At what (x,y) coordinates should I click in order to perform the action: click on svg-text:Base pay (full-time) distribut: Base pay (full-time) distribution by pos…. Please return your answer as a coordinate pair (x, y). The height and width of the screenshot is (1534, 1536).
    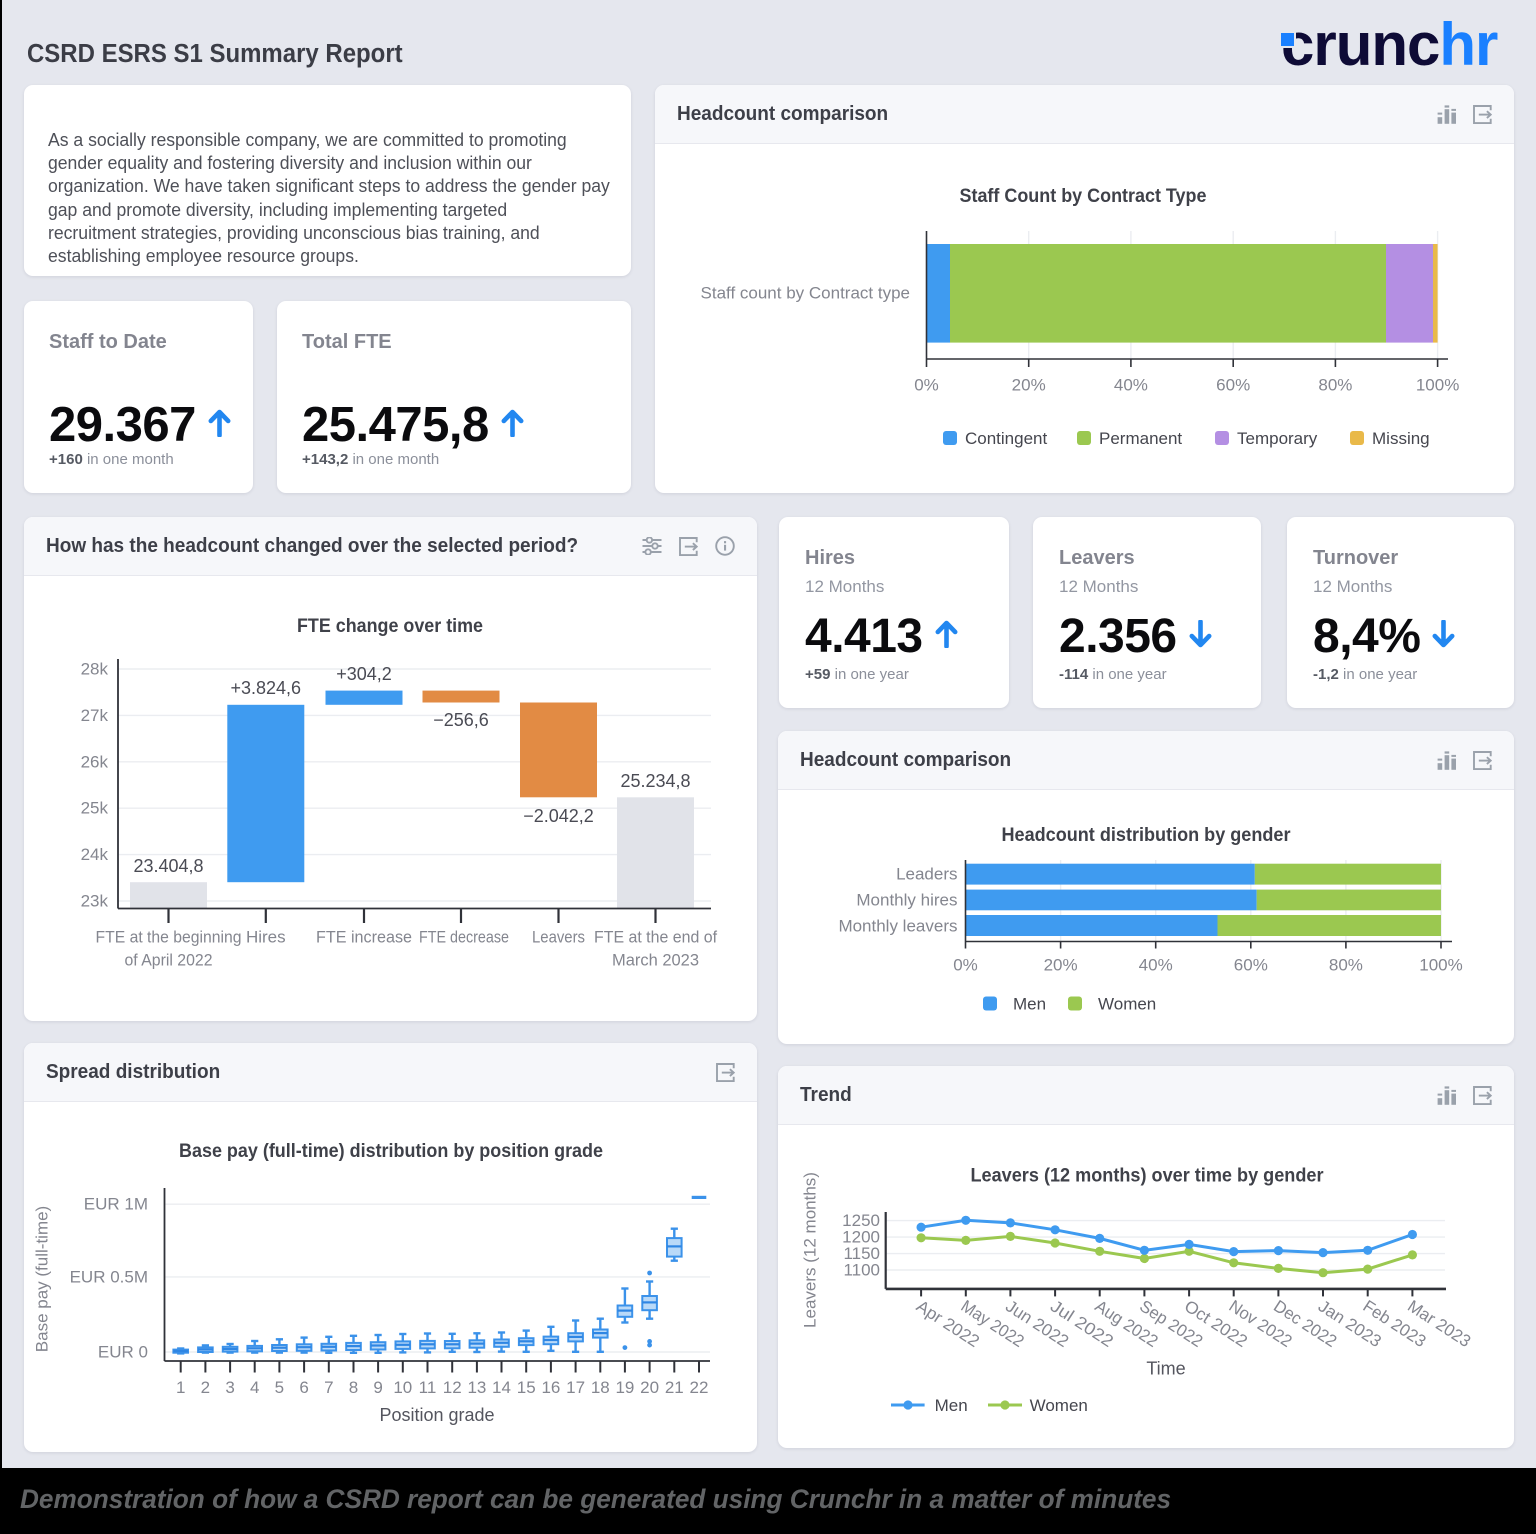
    Looking at the image, I should click on (391, 1151).